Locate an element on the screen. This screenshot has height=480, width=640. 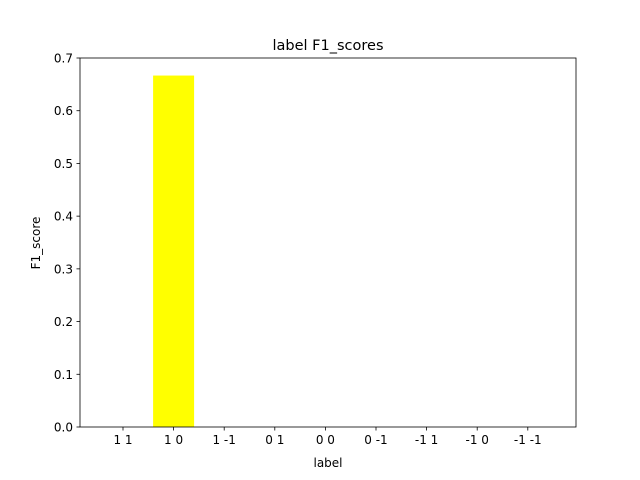
y-tick-label-4: 0.4 is located at coordinates (63, 217).